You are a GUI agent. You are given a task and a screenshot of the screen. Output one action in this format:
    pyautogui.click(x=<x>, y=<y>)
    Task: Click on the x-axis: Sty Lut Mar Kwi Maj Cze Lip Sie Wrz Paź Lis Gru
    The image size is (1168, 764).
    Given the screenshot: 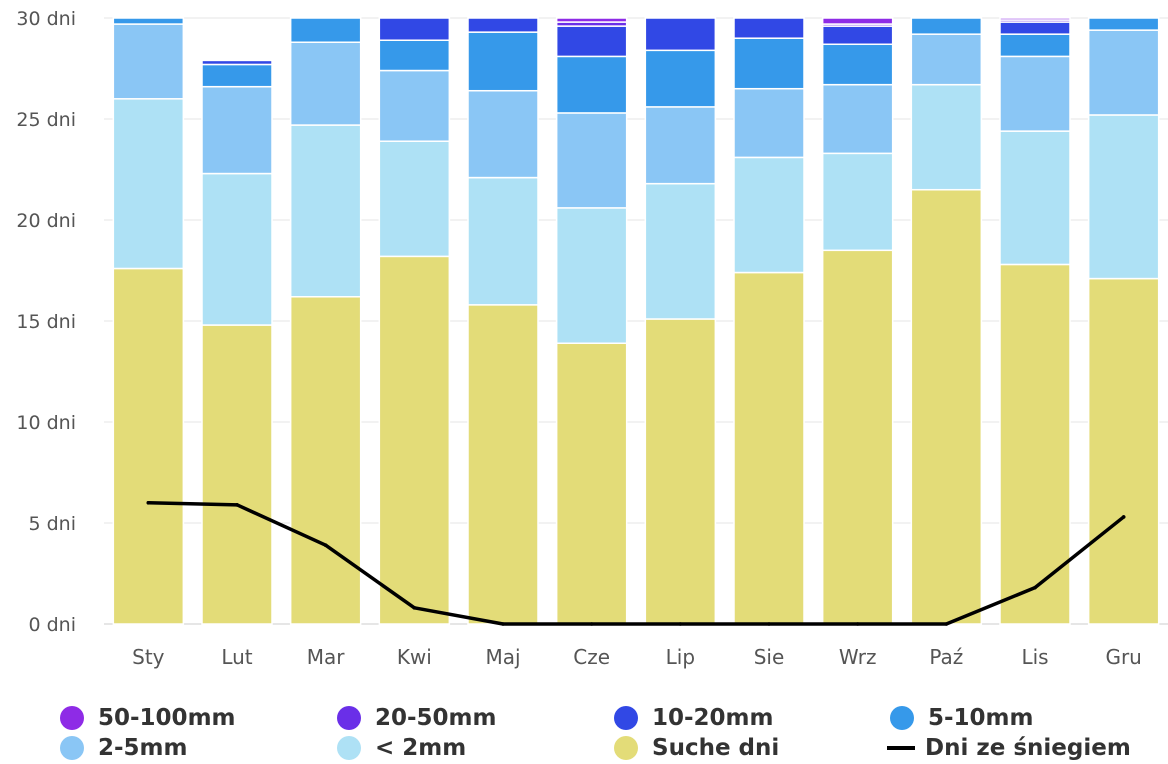 What is the action you would take?
    pyautogui.click(x=637, y=657)
    